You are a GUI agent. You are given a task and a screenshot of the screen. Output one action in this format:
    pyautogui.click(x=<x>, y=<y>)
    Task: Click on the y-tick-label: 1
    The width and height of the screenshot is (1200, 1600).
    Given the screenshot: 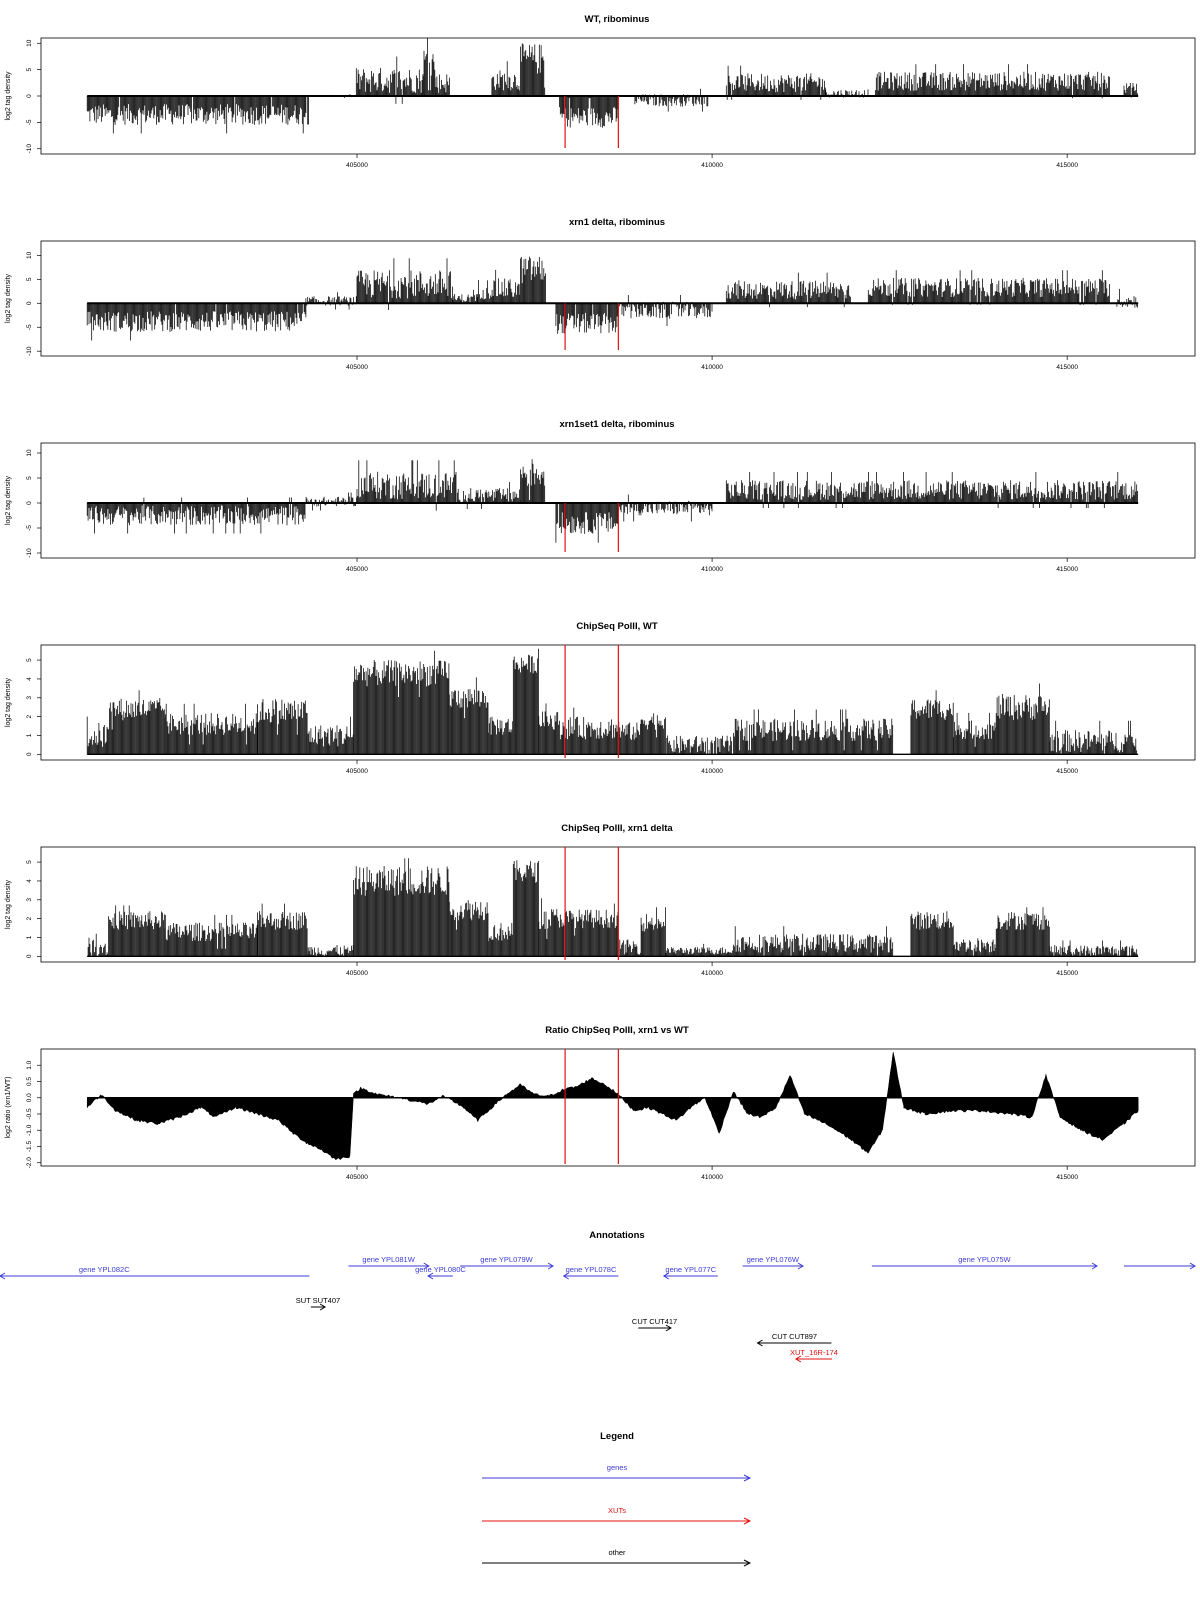 What is the action you would take?
    pyautogui.click(x=29, y=735)
    